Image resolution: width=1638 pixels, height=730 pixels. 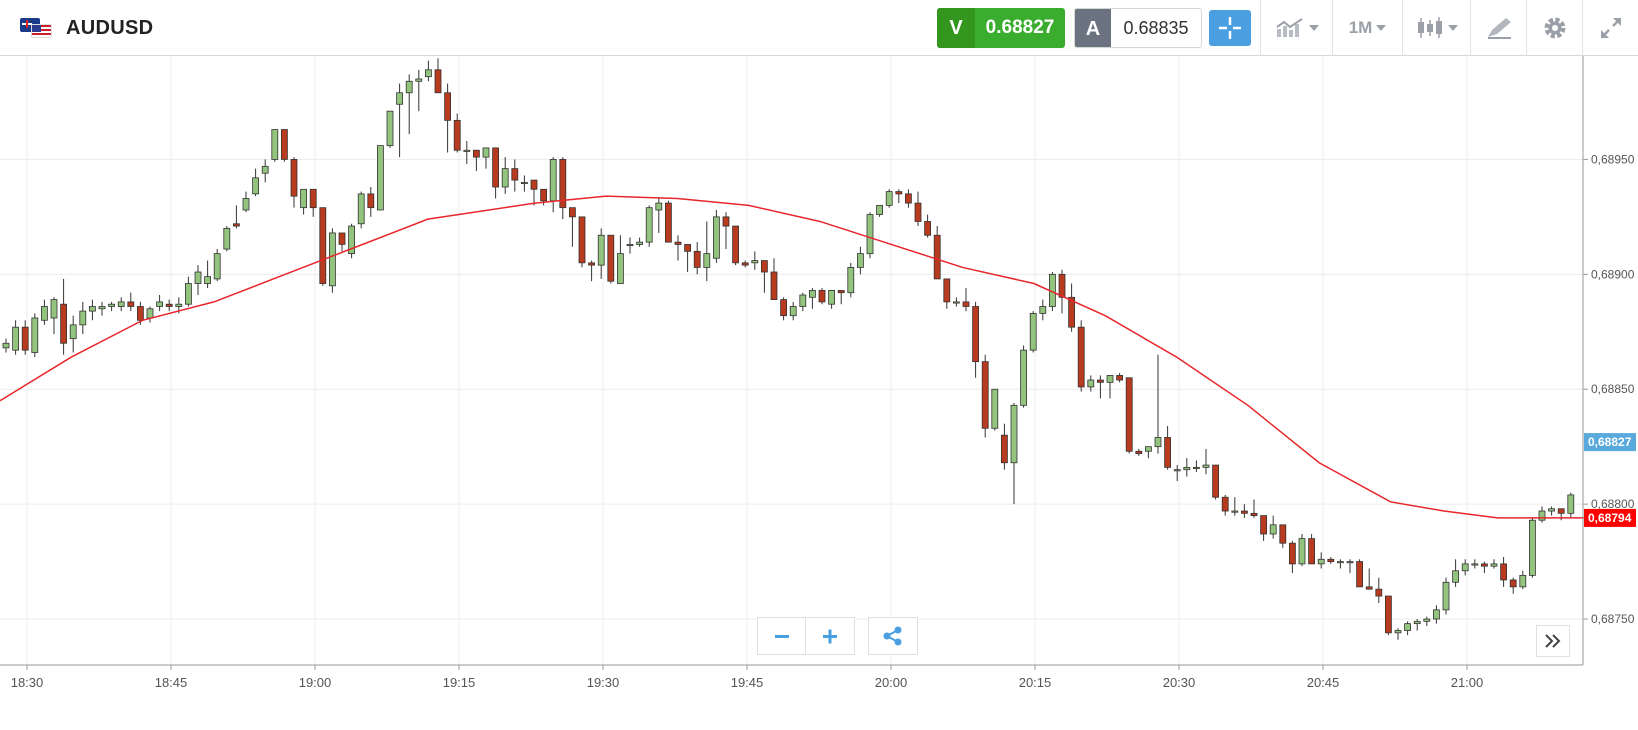 I want to click on x-tick-label: 19:30, so click(x=603, y=682).